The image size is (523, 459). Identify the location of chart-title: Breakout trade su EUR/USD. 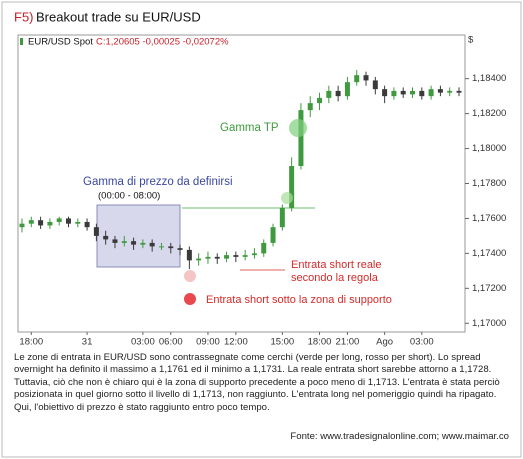
(118, 16).